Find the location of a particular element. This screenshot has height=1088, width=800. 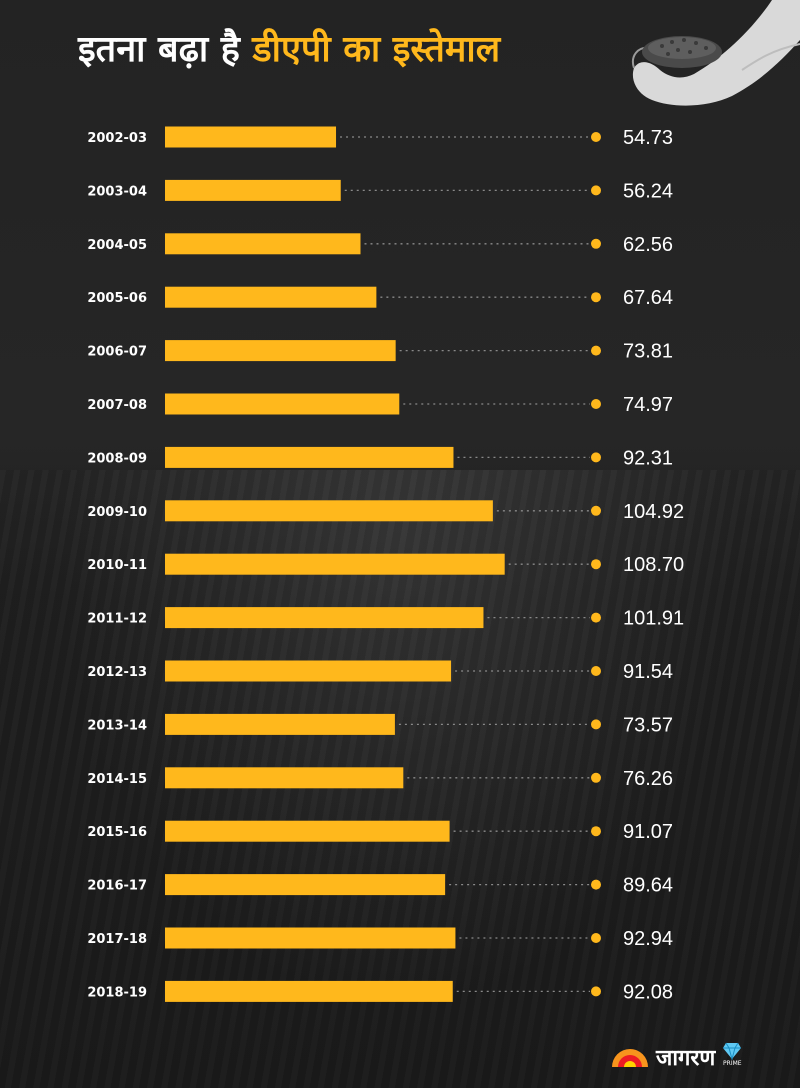

year-label: 2013-14 is located at coordinates (117, 725).